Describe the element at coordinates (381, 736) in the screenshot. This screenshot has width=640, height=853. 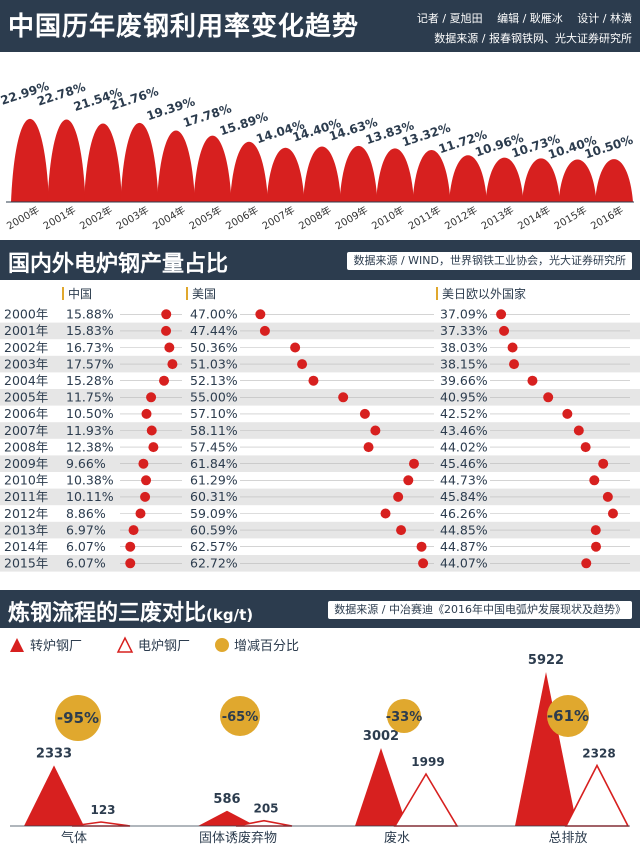
I see `bof-value-2: 3002` at that location.